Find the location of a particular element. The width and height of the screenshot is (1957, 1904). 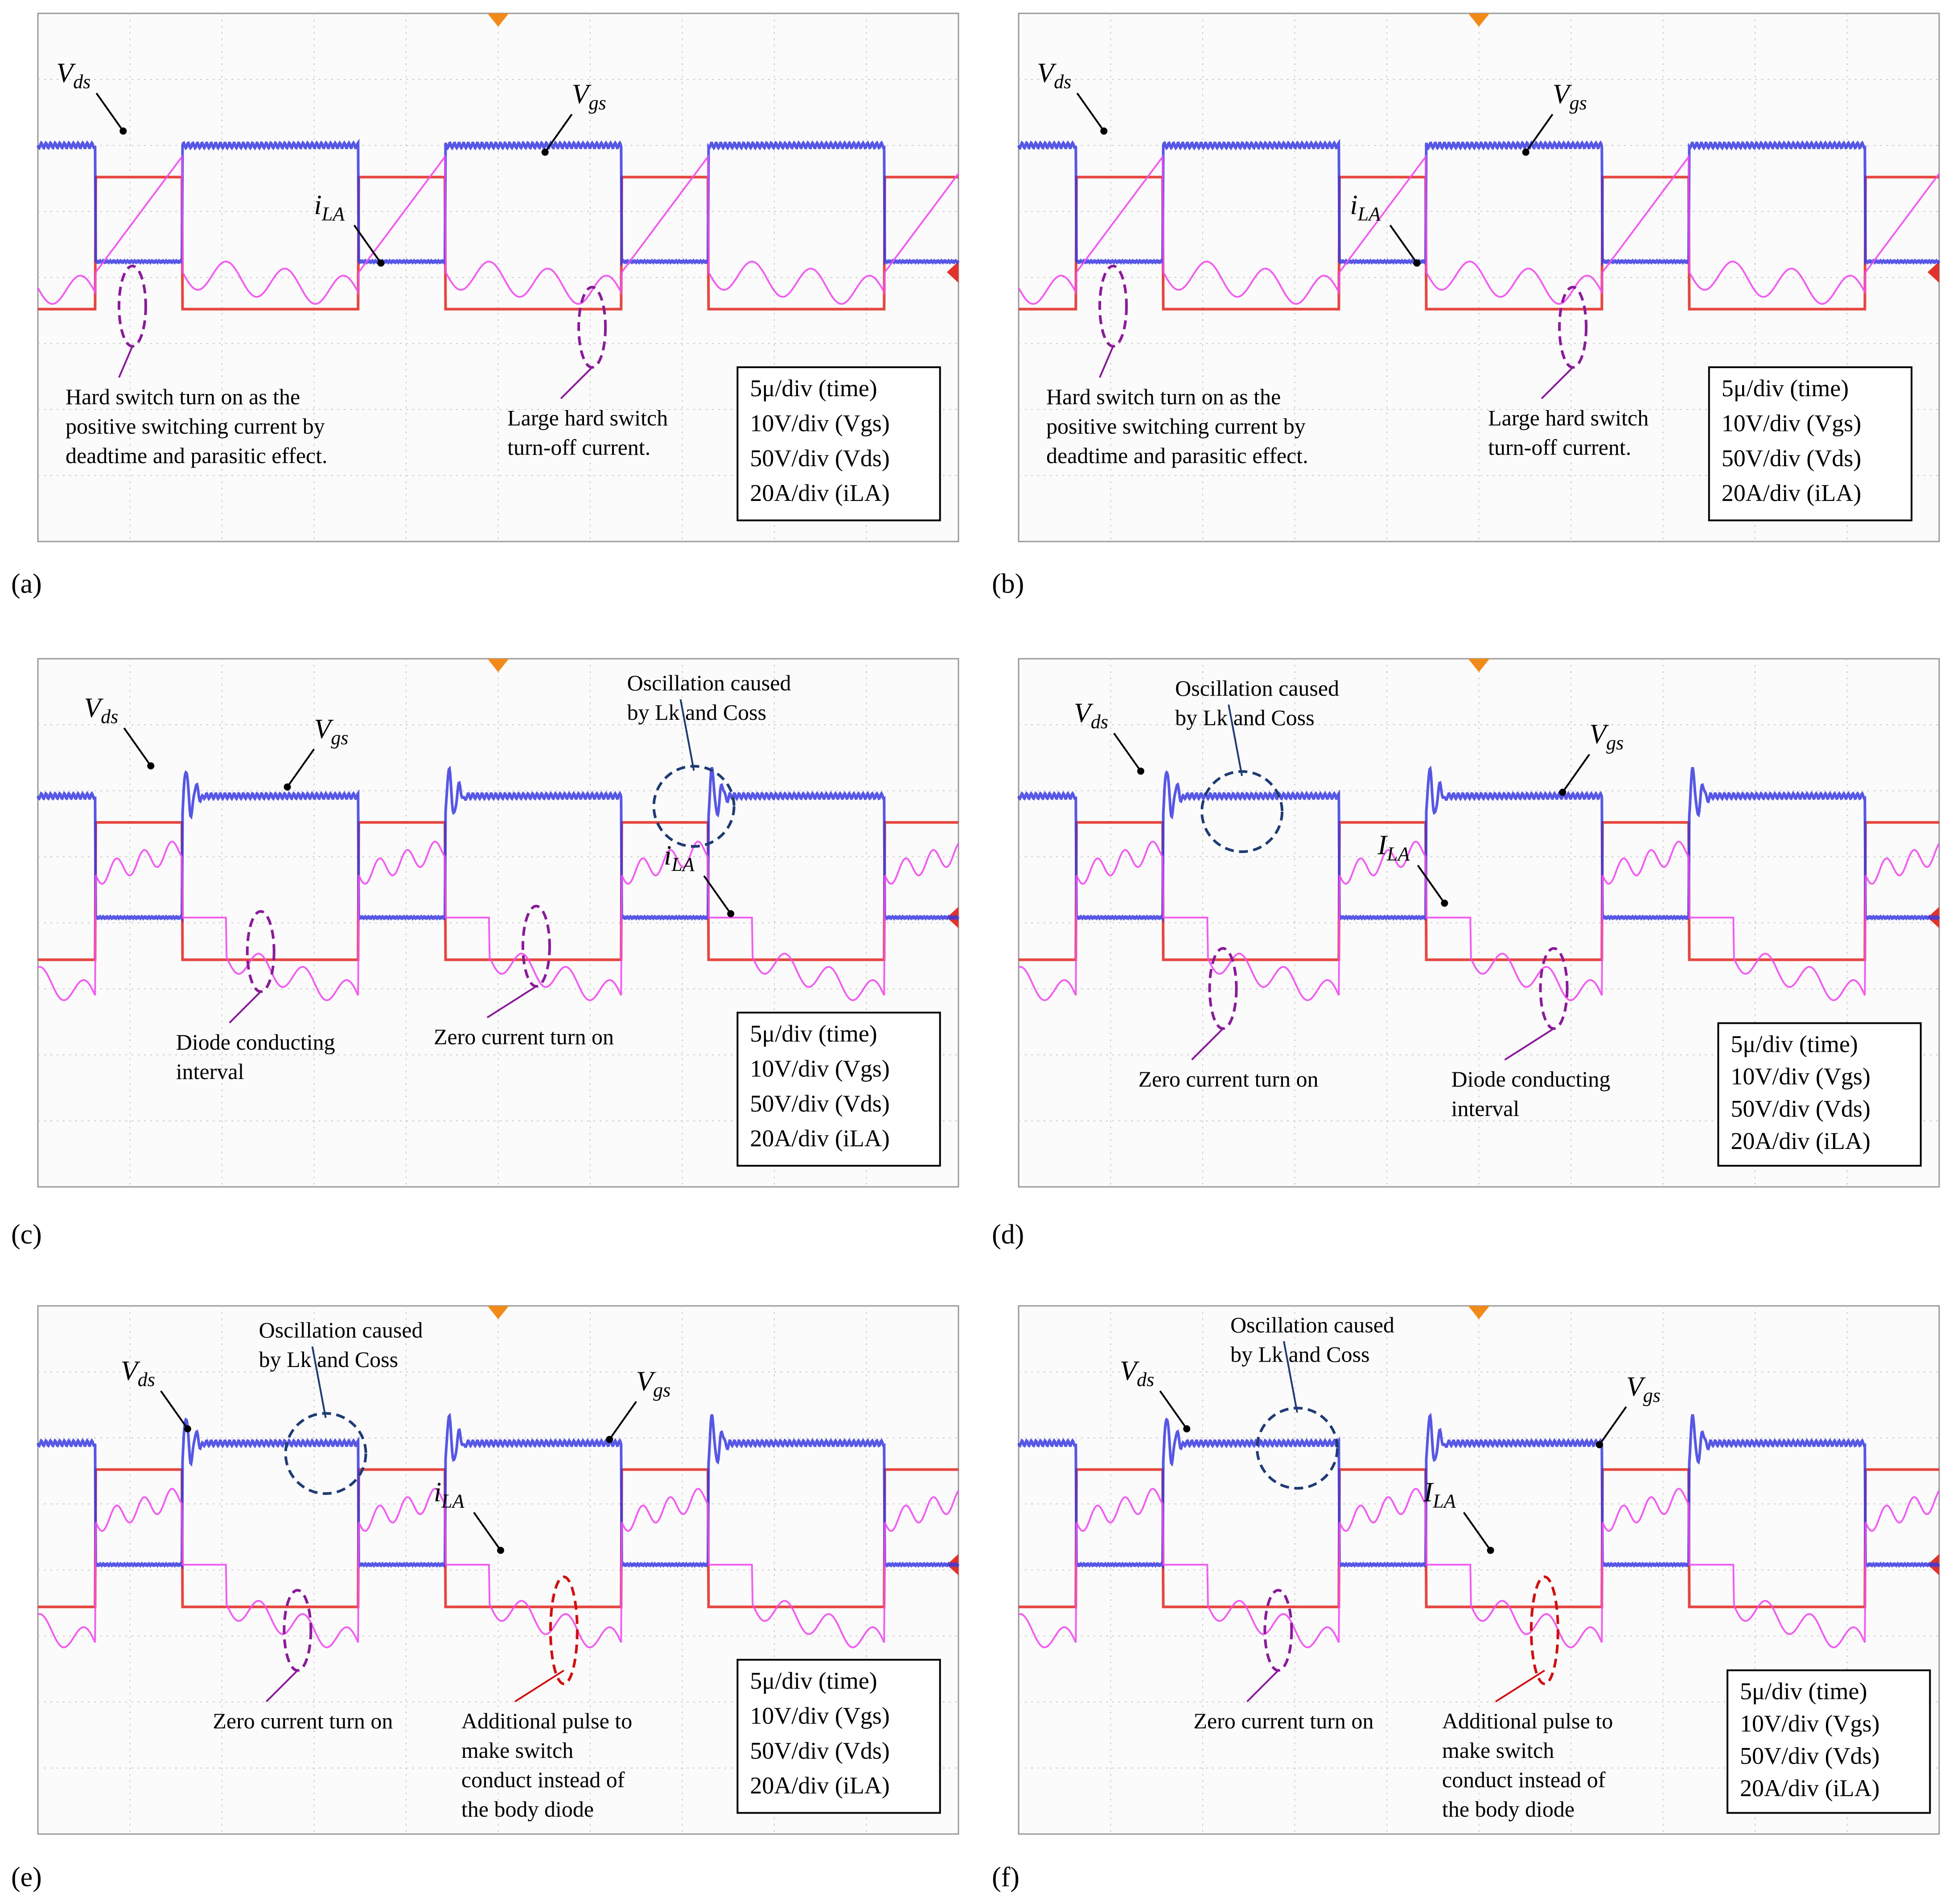

annotation-text: deadtime and parasitic effect. is located at coordinates (1177, 455).